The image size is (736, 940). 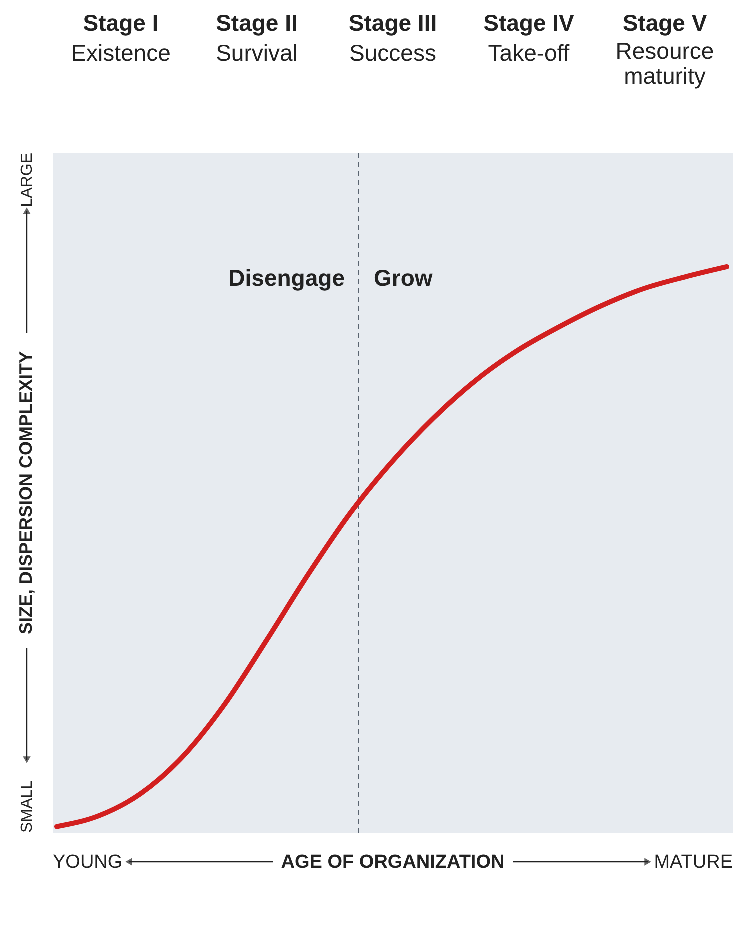 I want to click on text: Success, so click(x=393, y=53).